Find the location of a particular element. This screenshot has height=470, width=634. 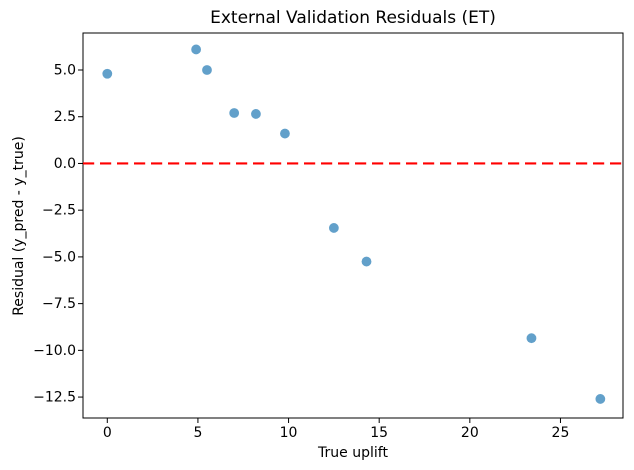

x-tick-label: 15 is located at coordinates (379, 433).